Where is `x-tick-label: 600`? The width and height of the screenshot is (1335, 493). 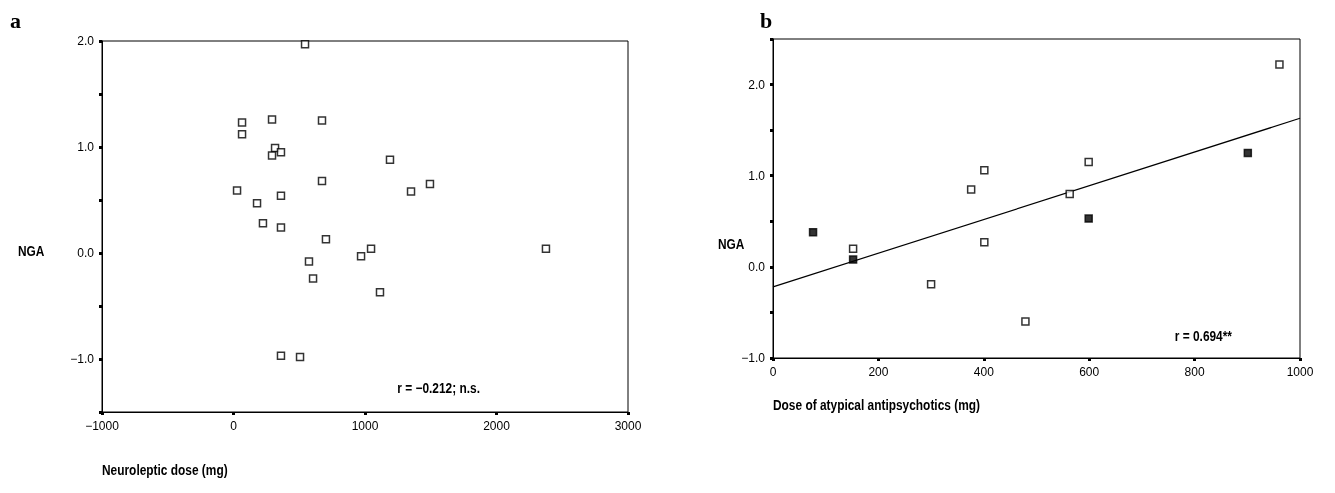
x-tick-label: 600 is located at coordinates (1089, 372).